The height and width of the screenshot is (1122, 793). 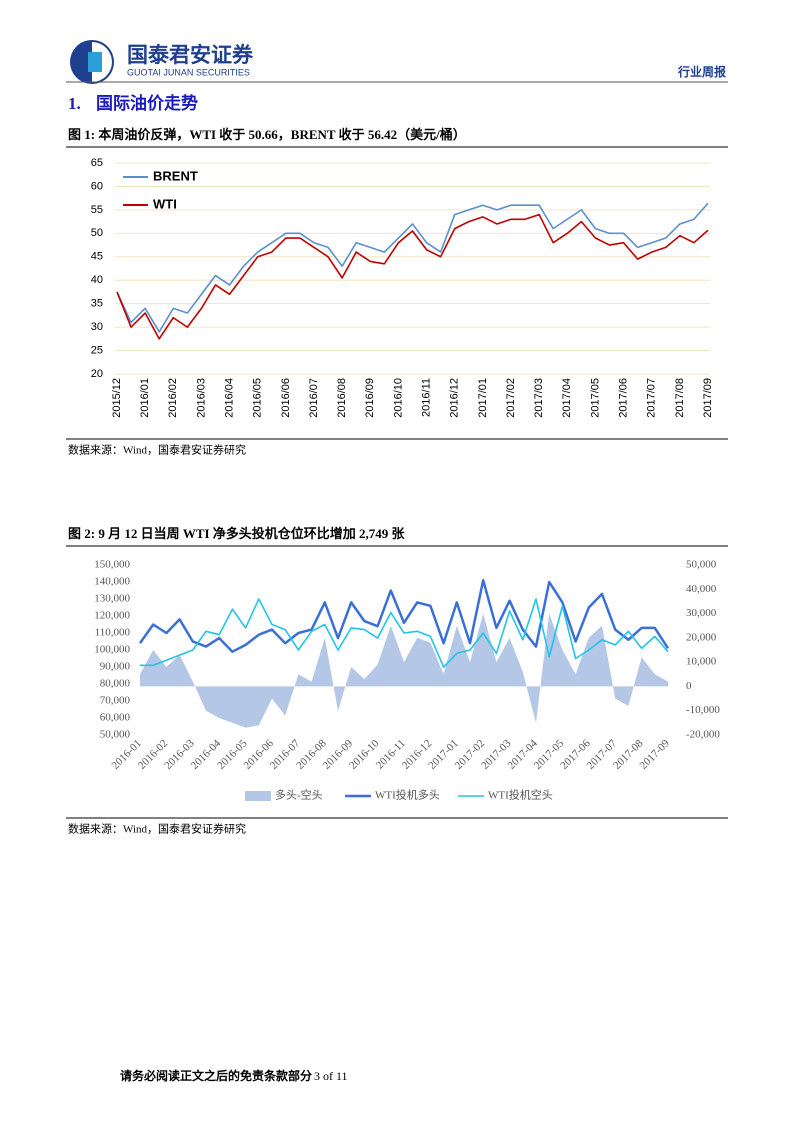 I want to click on y-tick-label: 25, so click(x=97, y=350).